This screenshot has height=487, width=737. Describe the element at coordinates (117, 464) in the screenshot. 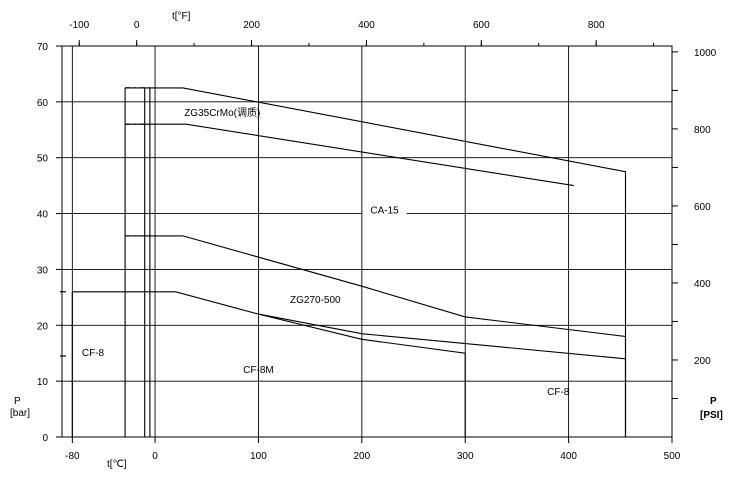

I see `x-axis-label: t[℃]` at that location.